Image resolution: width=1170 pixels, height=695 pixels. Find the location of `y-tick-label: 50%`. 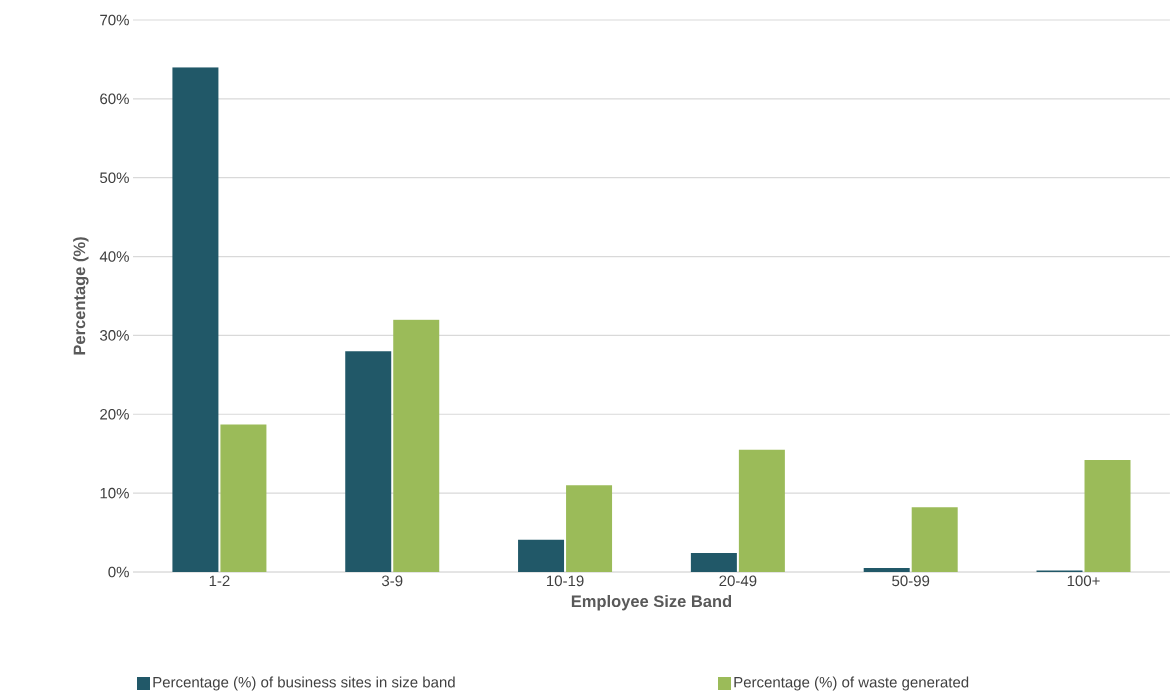

y-tick-label: 50% is located at coordinates (114, 178).